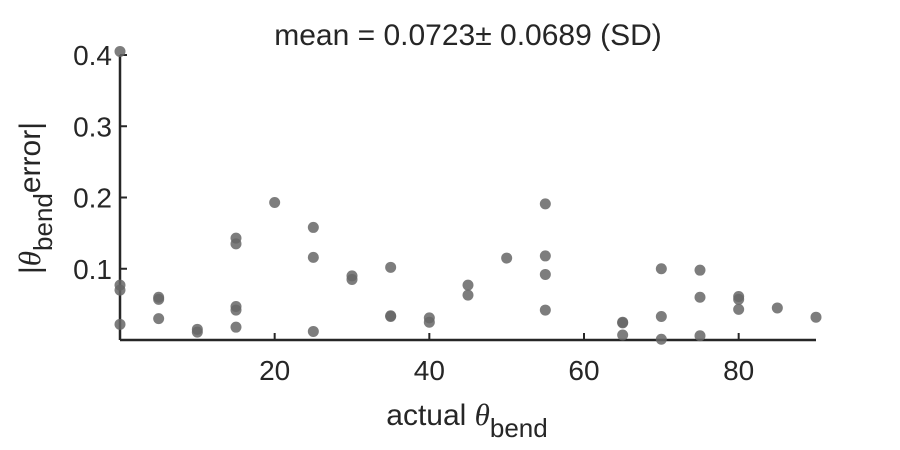  What do you see at coordinates (43, 222) in the screenshot?
I see `y-axis-label-subscript: bend` at bounding box center [43, 222].